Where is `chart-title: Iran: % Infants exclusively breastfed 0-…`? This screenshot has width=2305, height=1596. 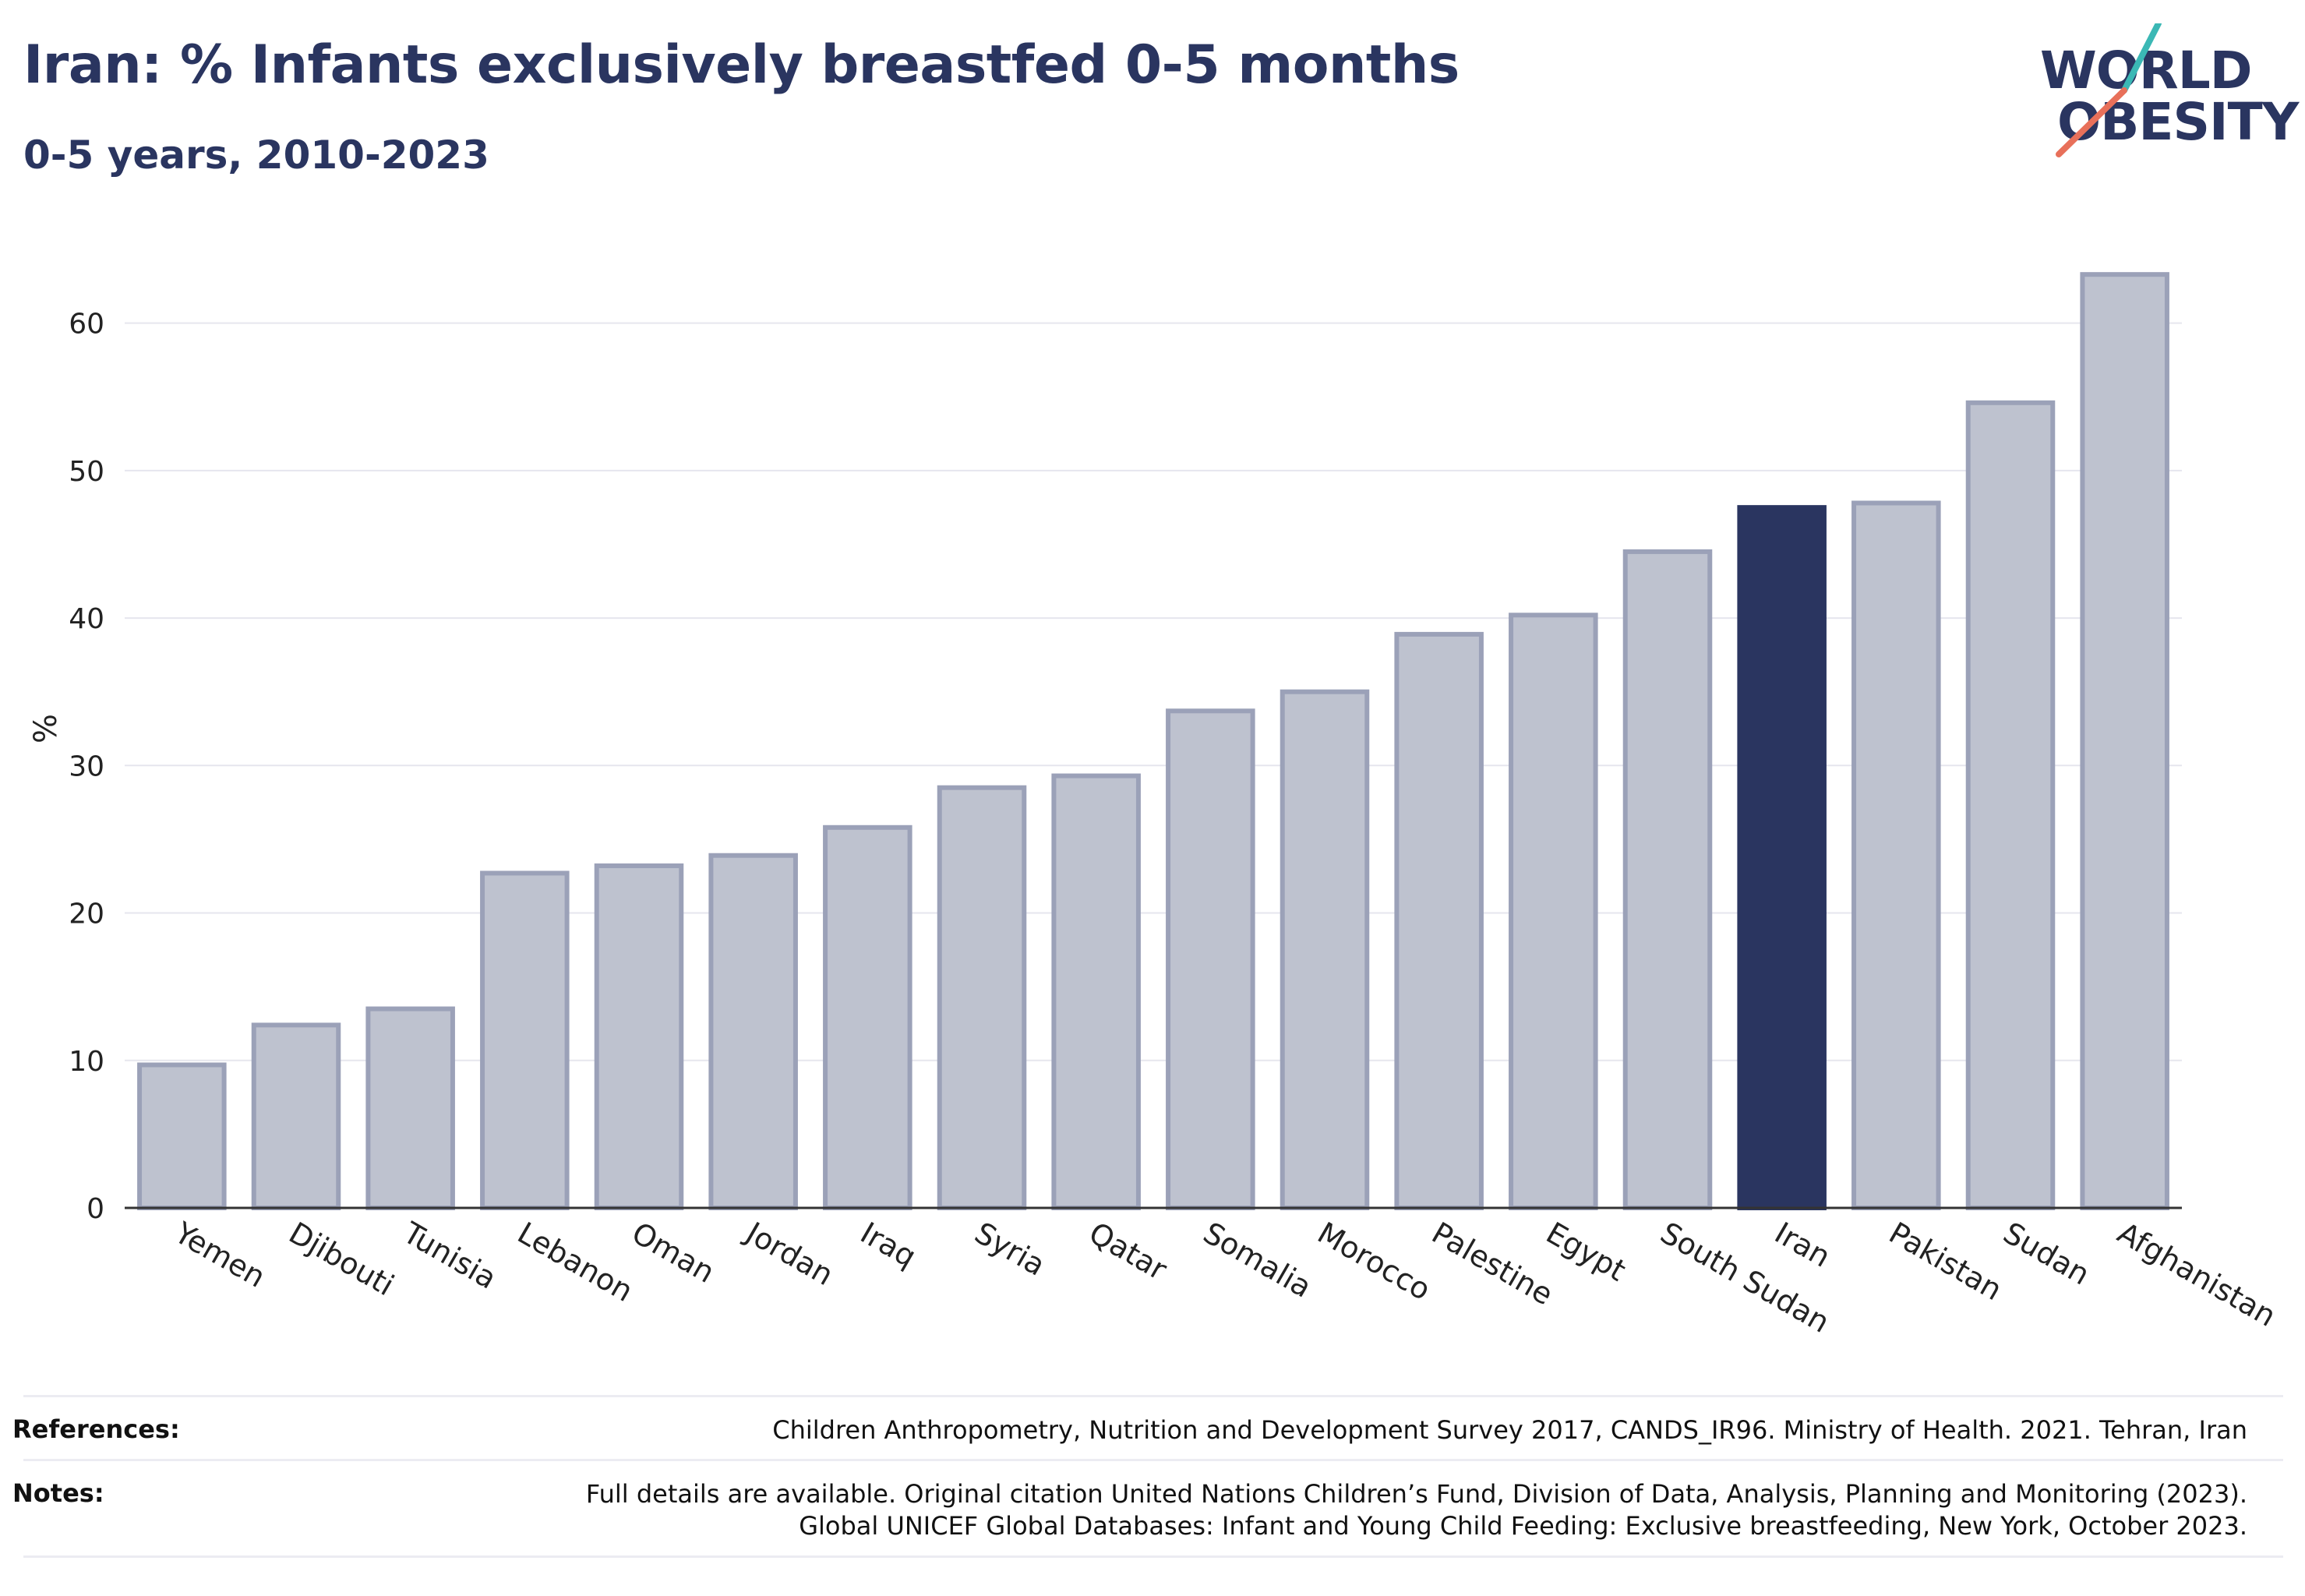
chart-title: Iran: % Infants exclusively breastfed 0-… is located at coordinates (741, 65).